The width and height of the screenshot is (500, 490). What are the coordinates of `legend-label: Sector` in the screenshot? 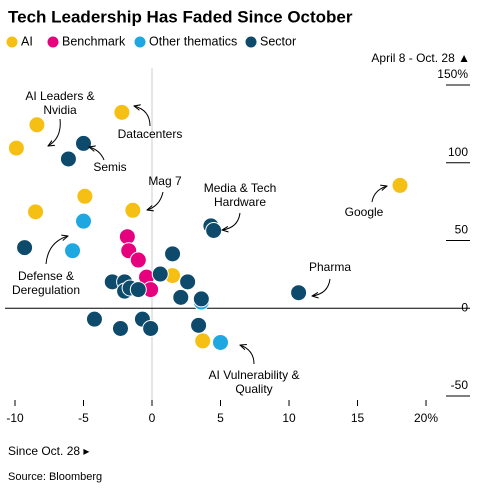 It's located at (278, 41).